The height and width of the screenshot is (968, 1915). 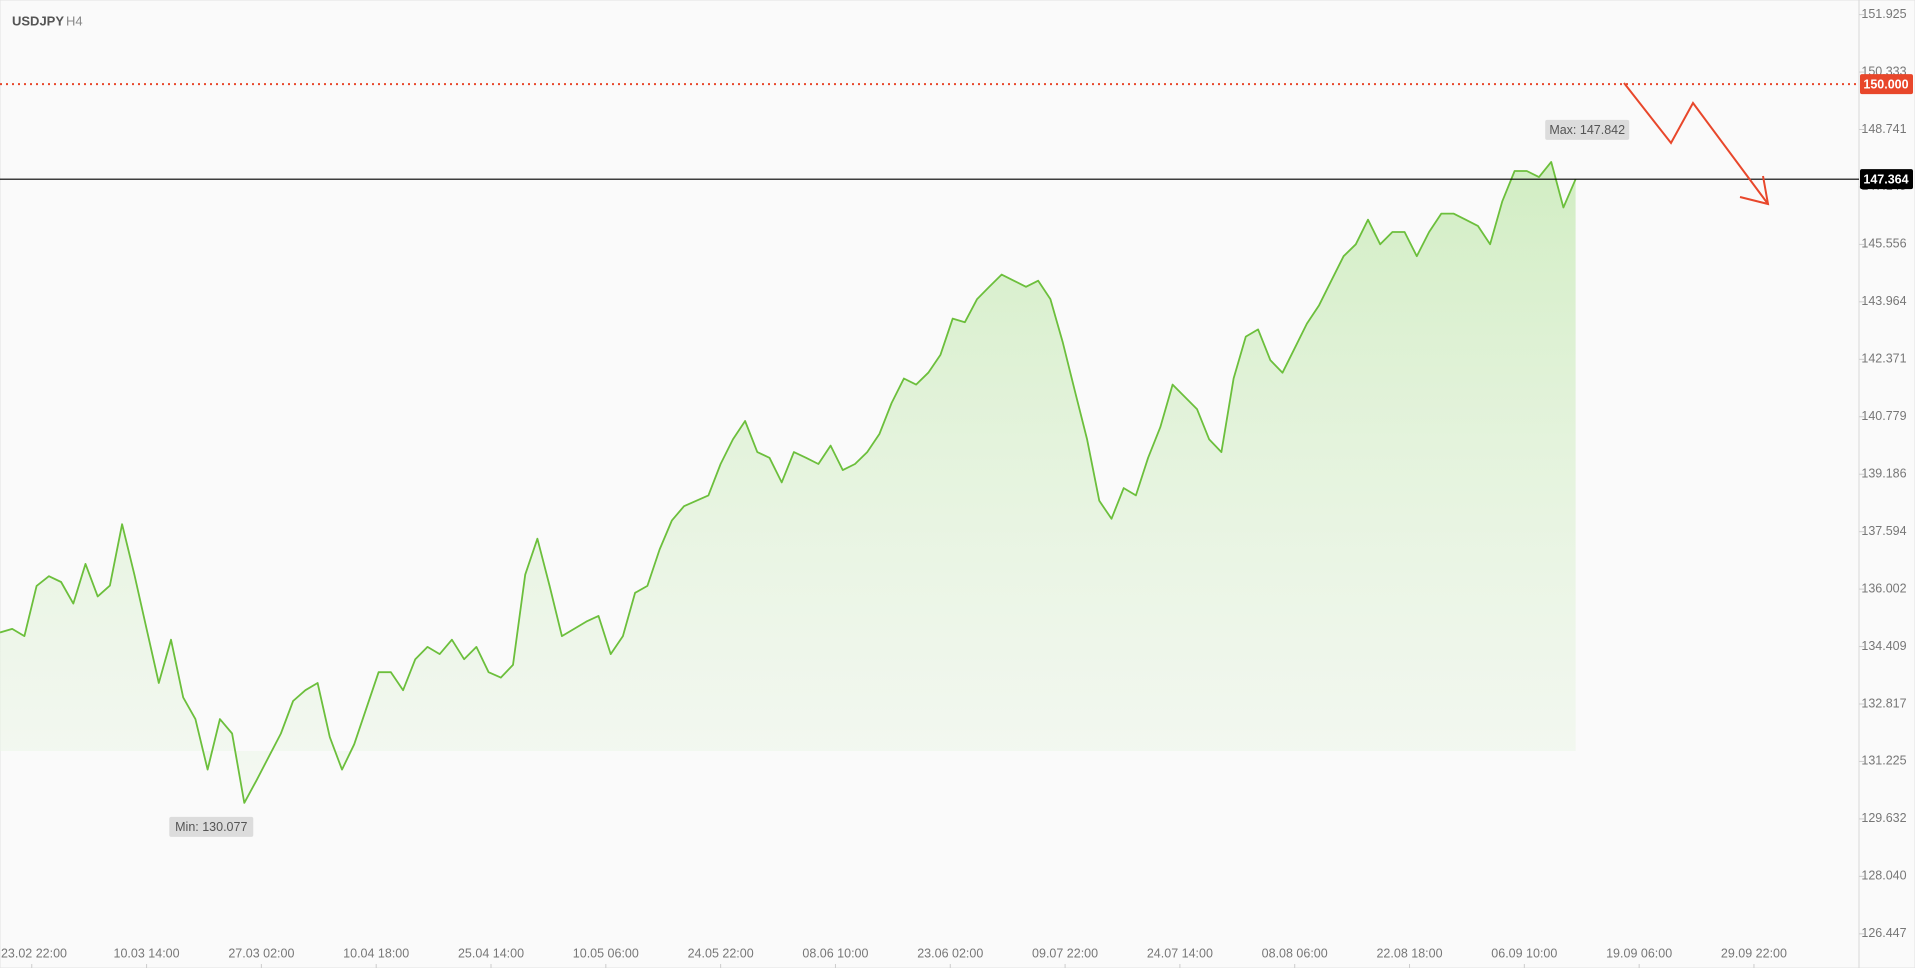 What do you see at coordinates (1180, 953) in the screenshot?
I see `x-tick-label: 24.07 14:00` at bounding box center [1180, 953].